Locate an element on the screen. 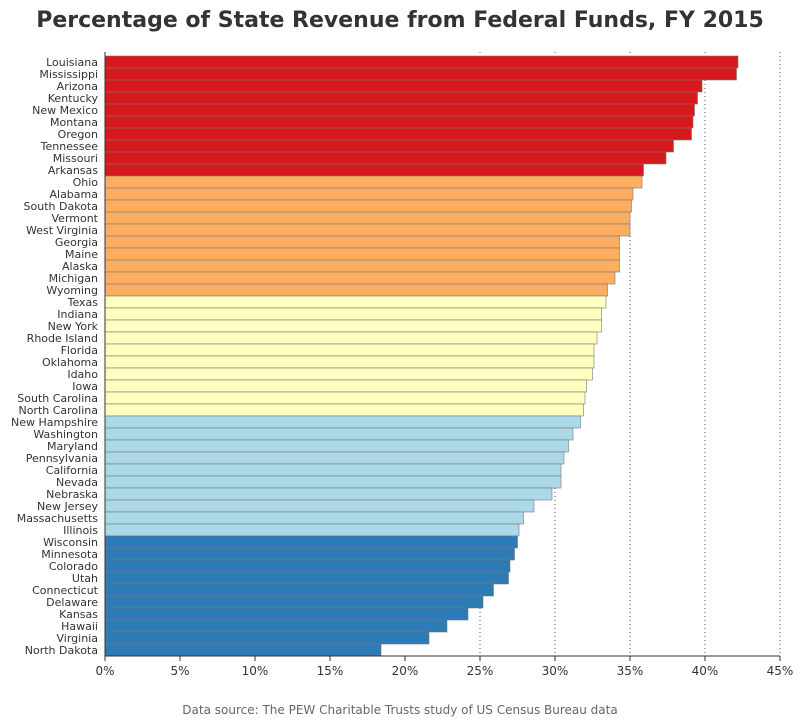 This screenshot has height=720, width=800. x-tick-label: 35% is located at coordinates (630, 671).